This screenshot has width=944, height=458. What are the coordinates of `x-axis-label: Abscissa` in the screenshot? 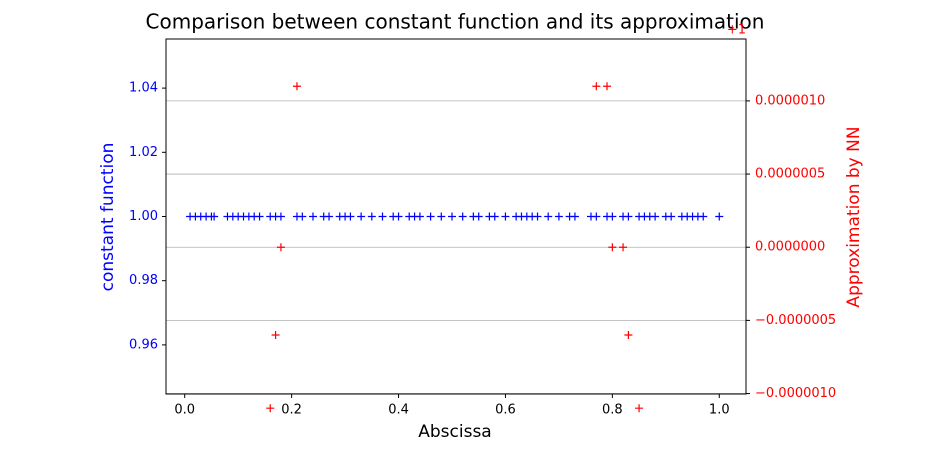 It's located at (454, 432).